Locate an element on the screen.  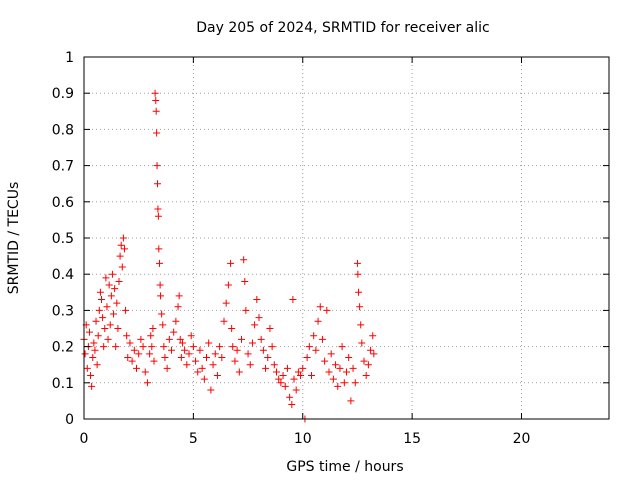
x-tick-label: 5 is located at coordinates (193, 439).